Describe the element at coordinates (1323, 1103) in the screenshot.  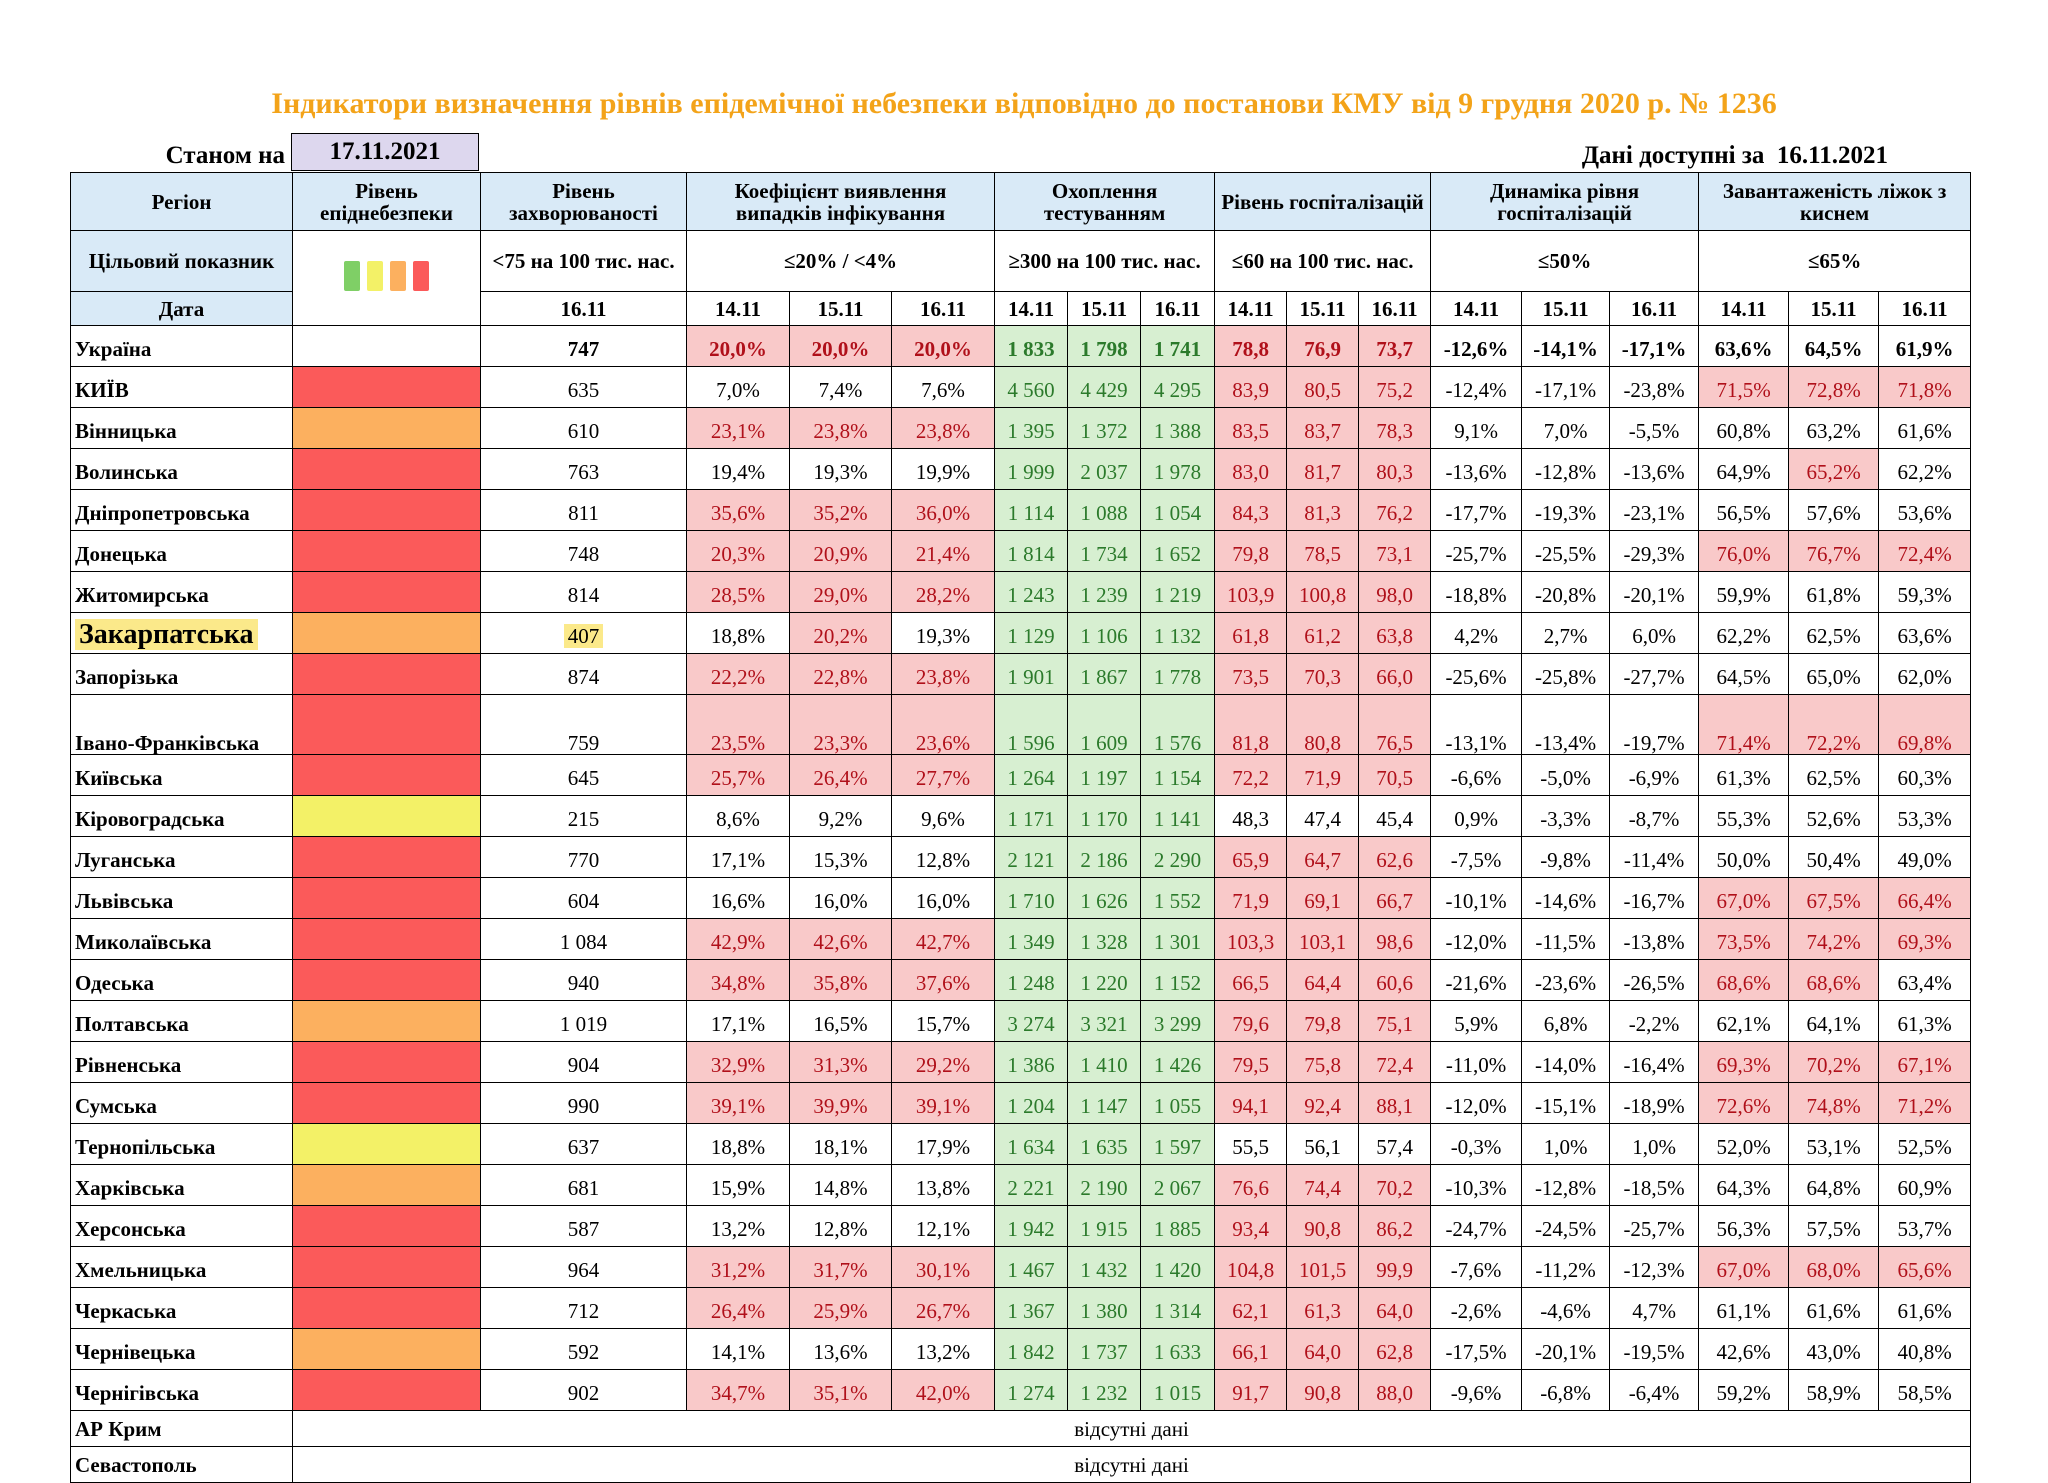
I see `hosp-value: 92,4` at that location.